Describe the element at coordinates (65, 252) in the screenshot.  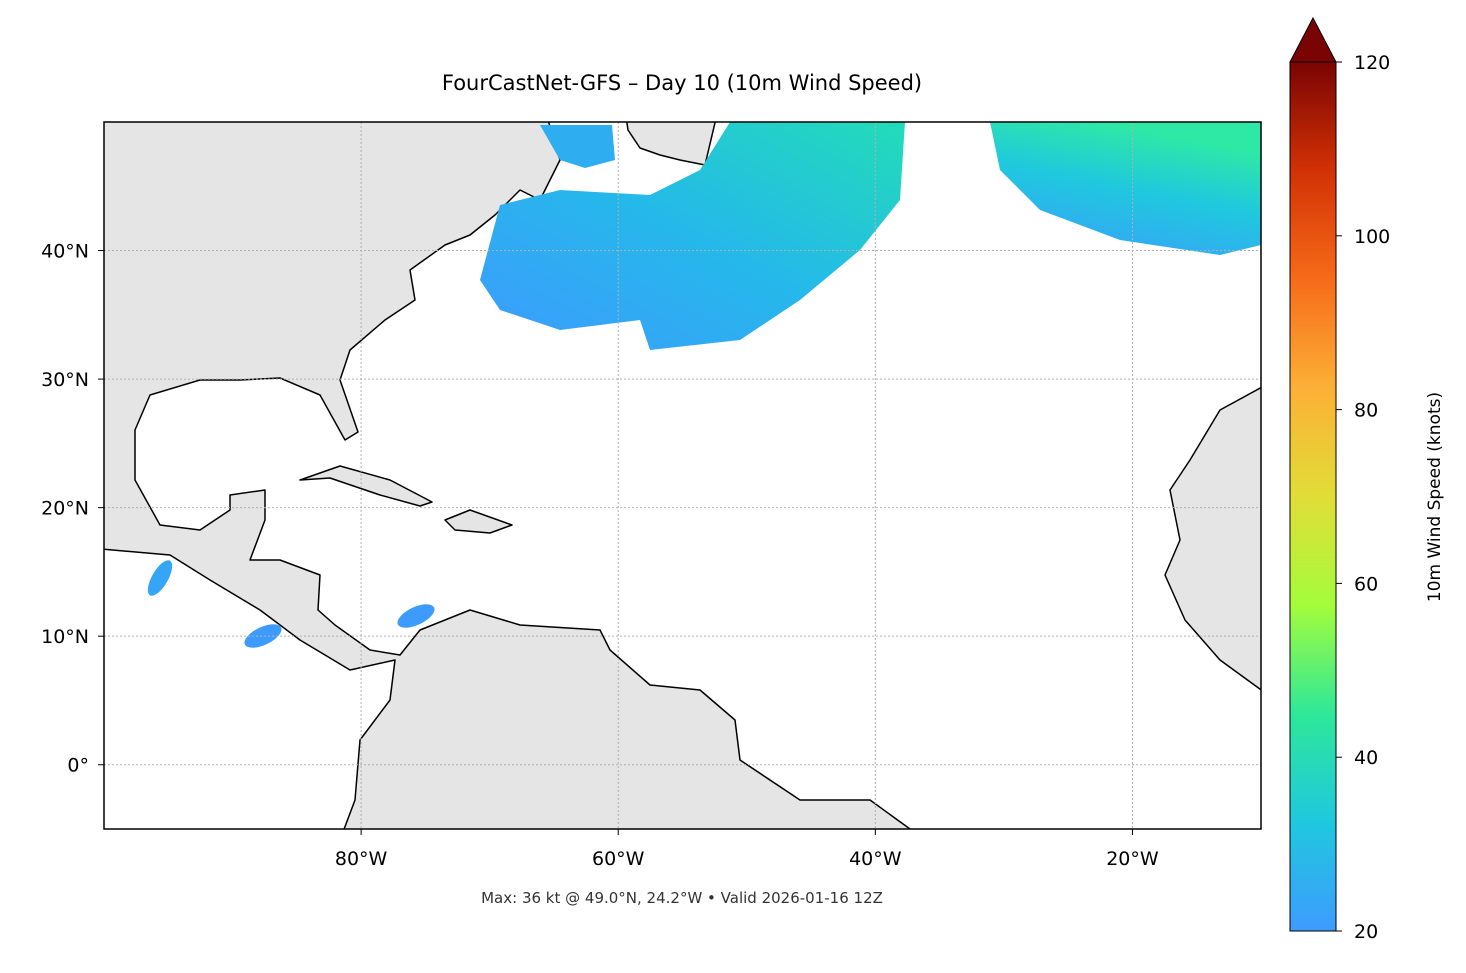
I see `y-tick-label: 40°N` at that location.